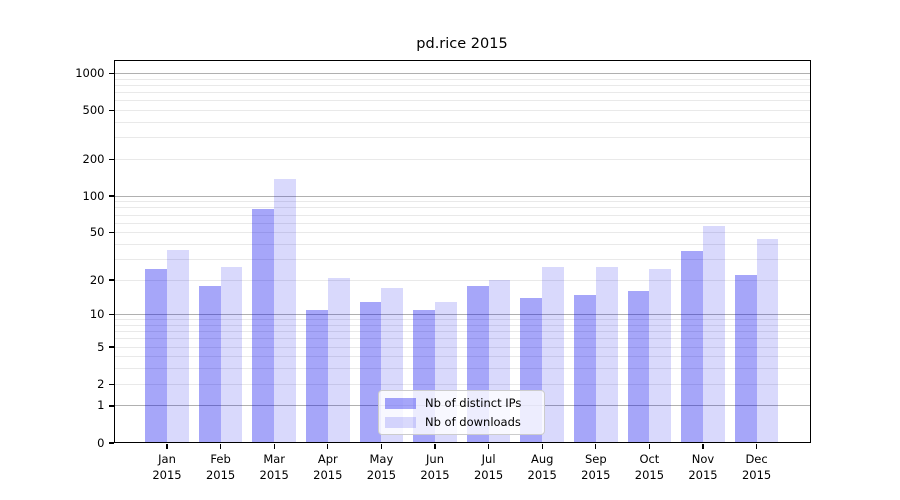 This screenshot has height=500, width=900. Describe the element at coordinates (317, 376) in the screenshot. I see `bar-nb-of-distinct-ips-apr-2015` at that location.